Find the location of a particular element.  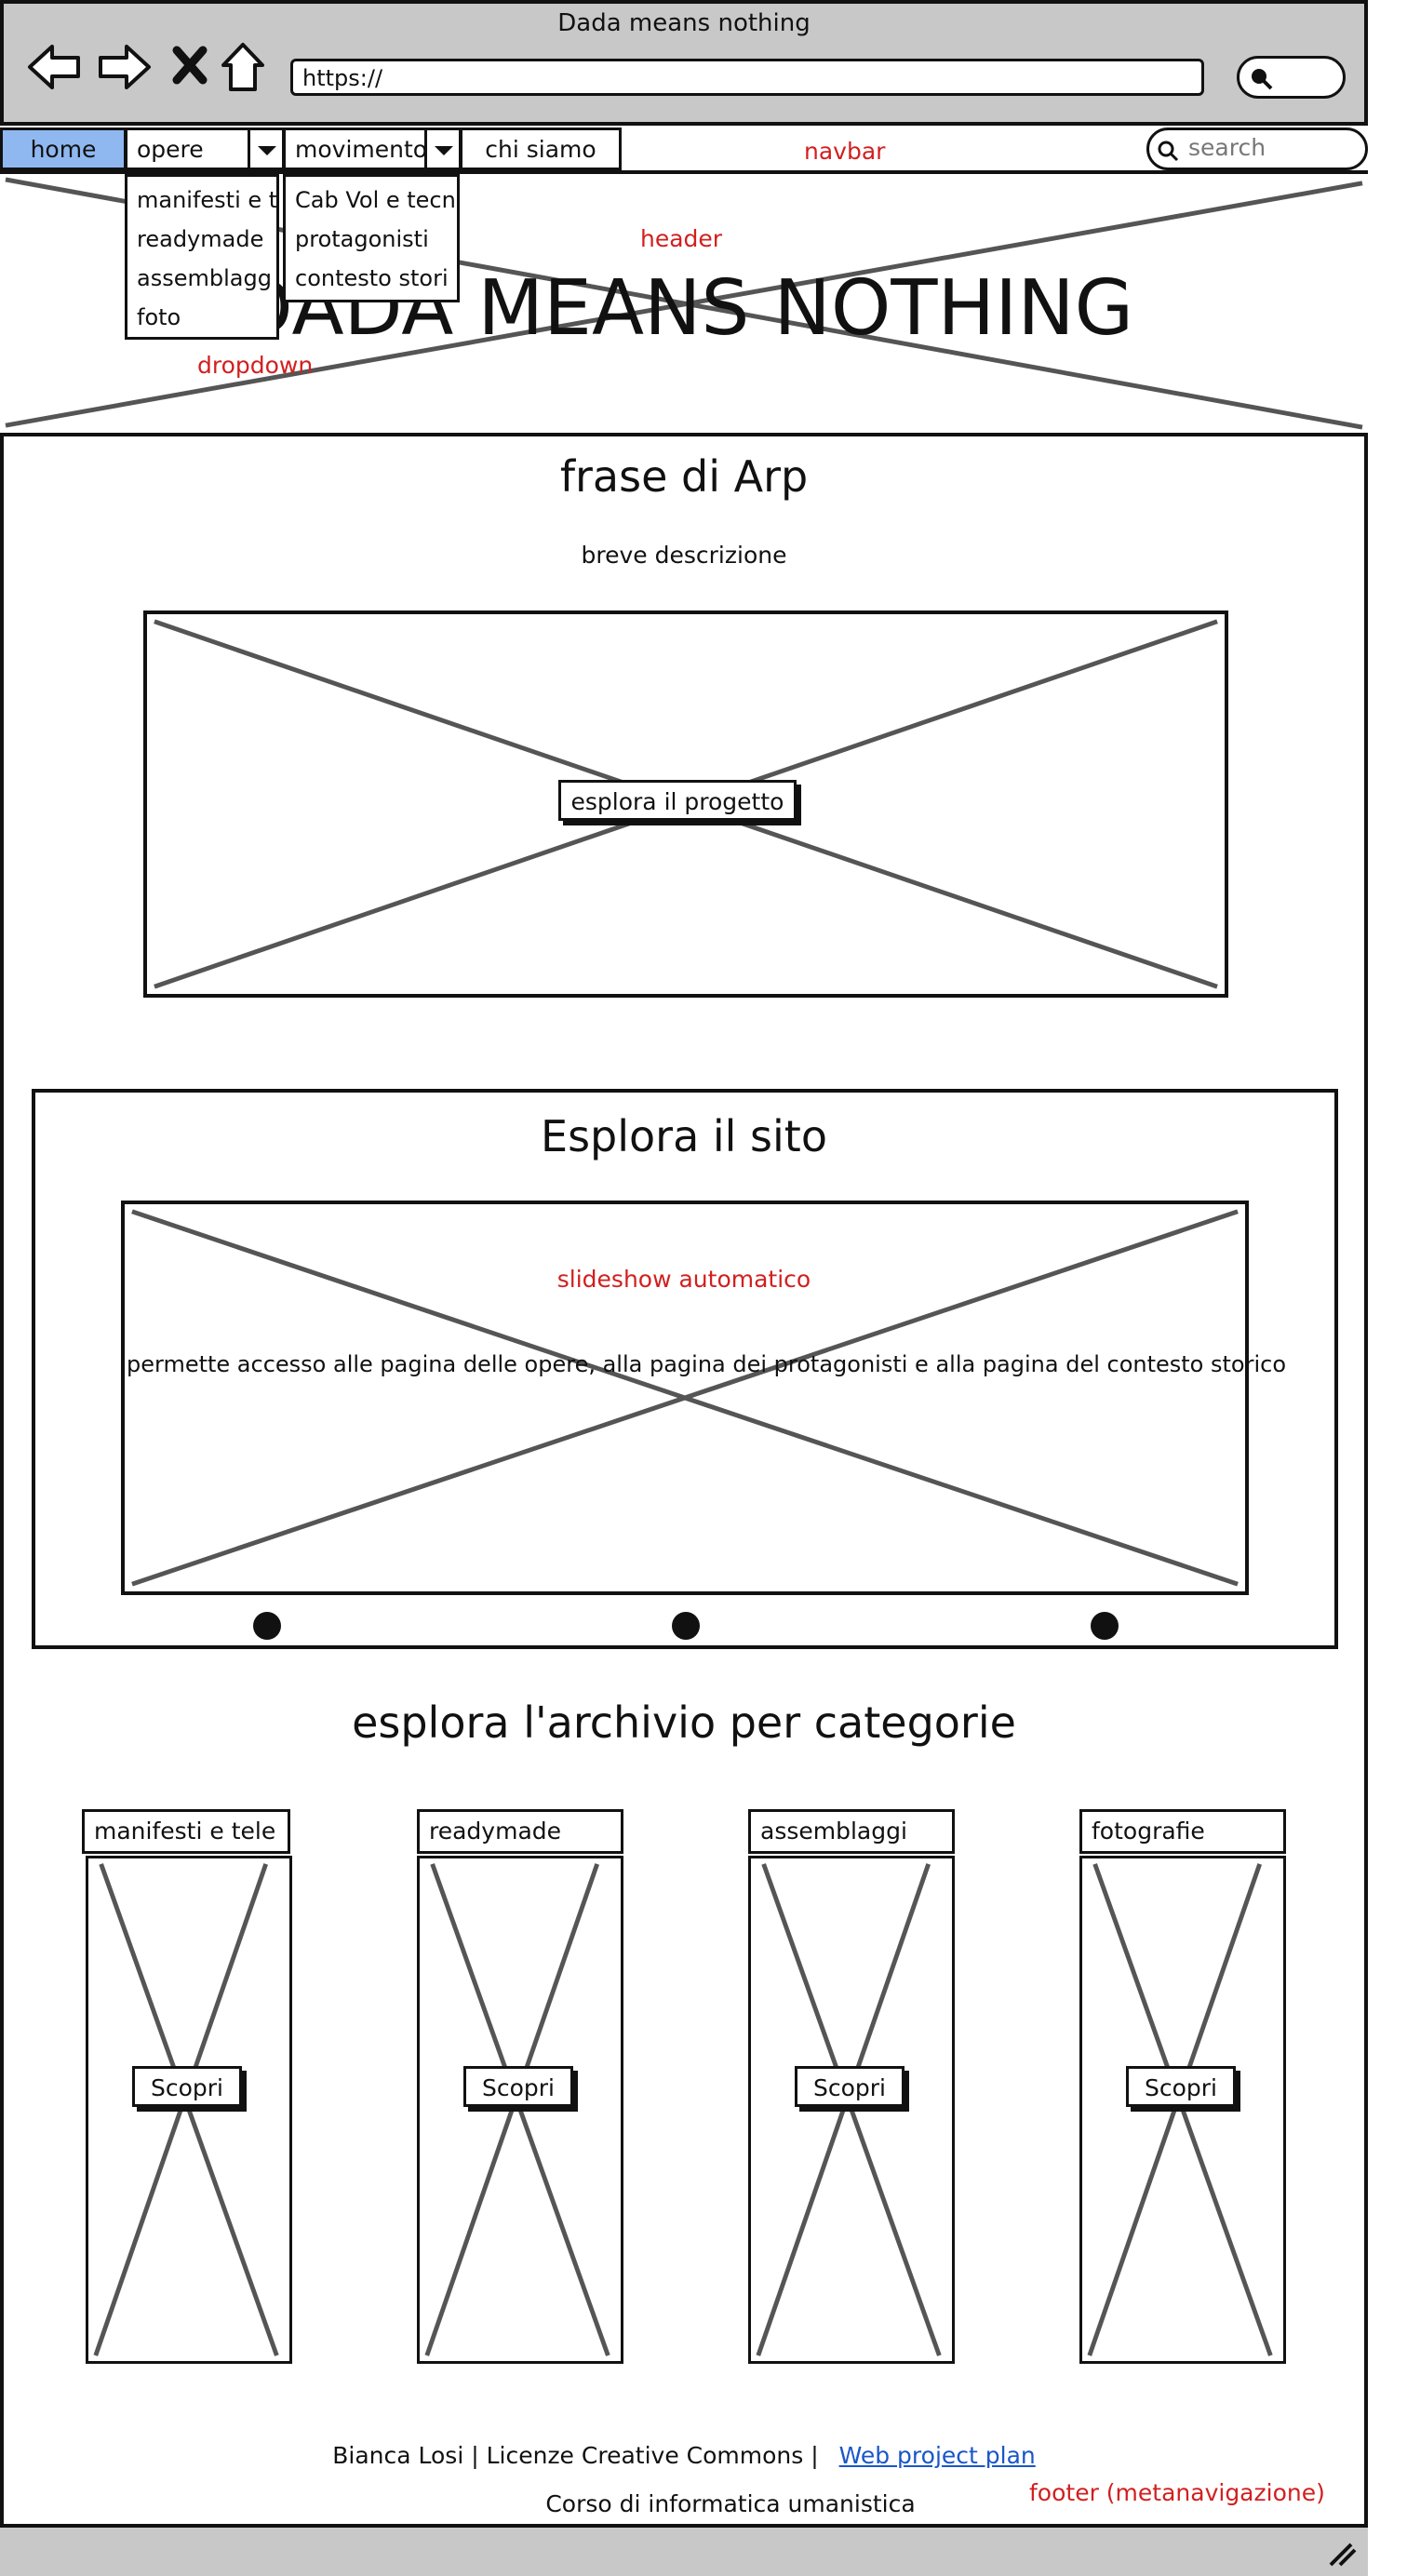

footer-credits: Bianca Losi | Licenze Creative Commons | is located at coordinates (575, 2455).